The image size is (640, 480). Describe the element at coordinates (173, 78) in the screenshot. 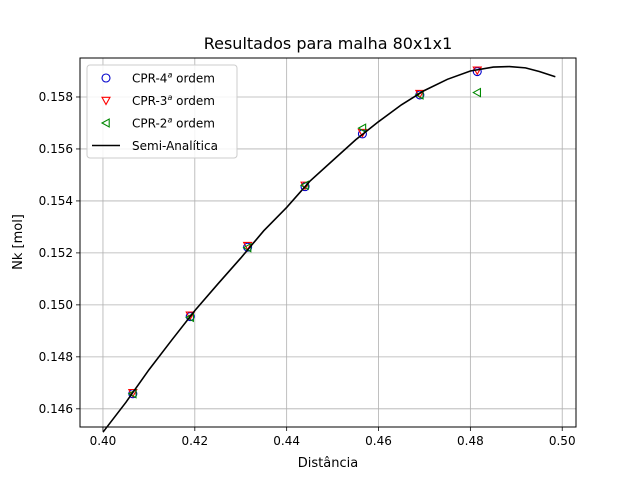

I see `legend-label: CPR-4a ordem` at that location.